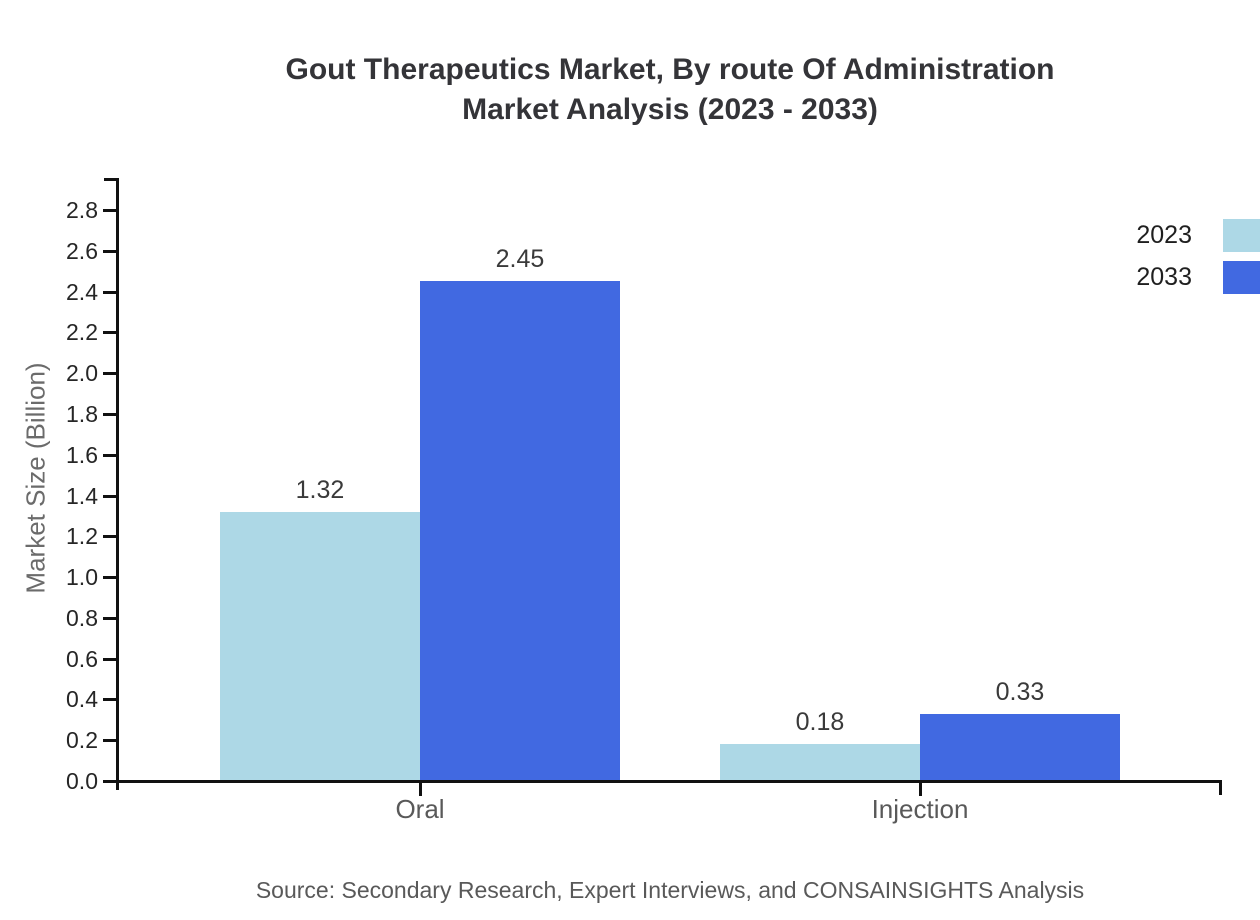 Image resolution: width=1260 pixels, height=920 pixels. What do you see at coordinates (82, 658) in the screenshot?
I see `y-tick-label-0.6: 0.6` at bounding box center [82, 658].